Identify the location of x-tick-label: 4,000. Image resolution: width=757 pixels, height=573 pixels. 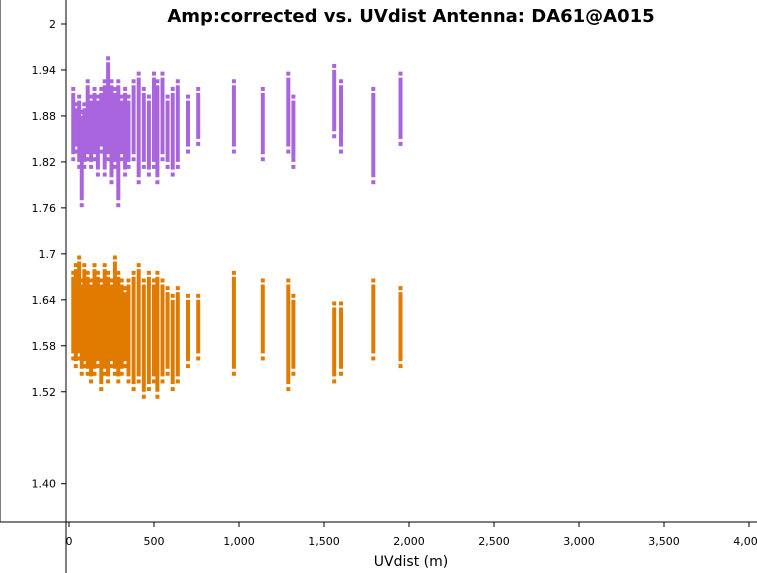
(745, 541).